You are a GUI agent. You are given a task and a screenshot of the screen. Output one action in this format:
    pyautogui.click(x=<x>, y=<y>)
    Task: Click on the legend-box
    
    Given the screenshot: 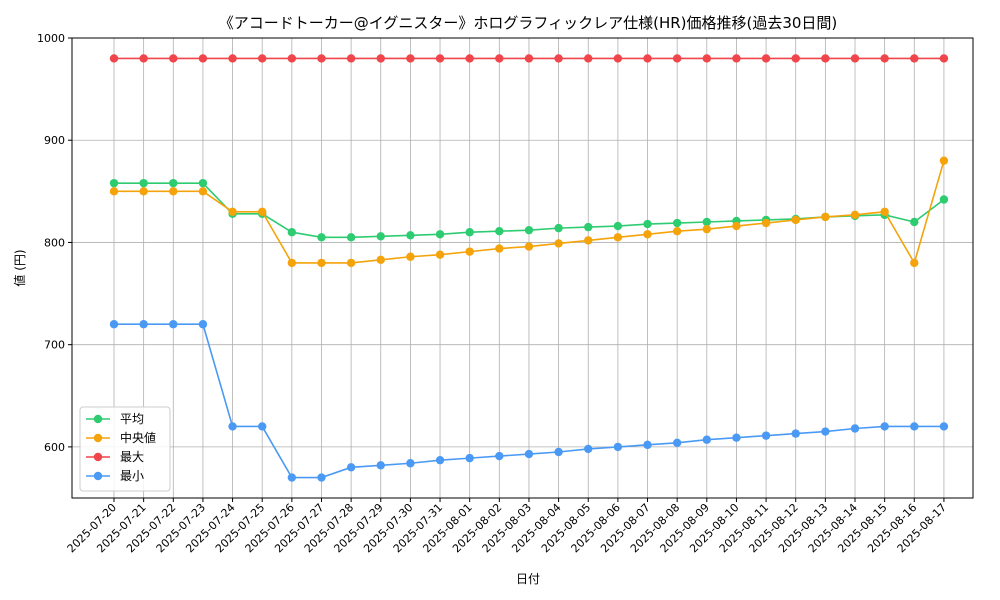 What is the action you would take?
    pyautogui.click(x=125, y=449)
    